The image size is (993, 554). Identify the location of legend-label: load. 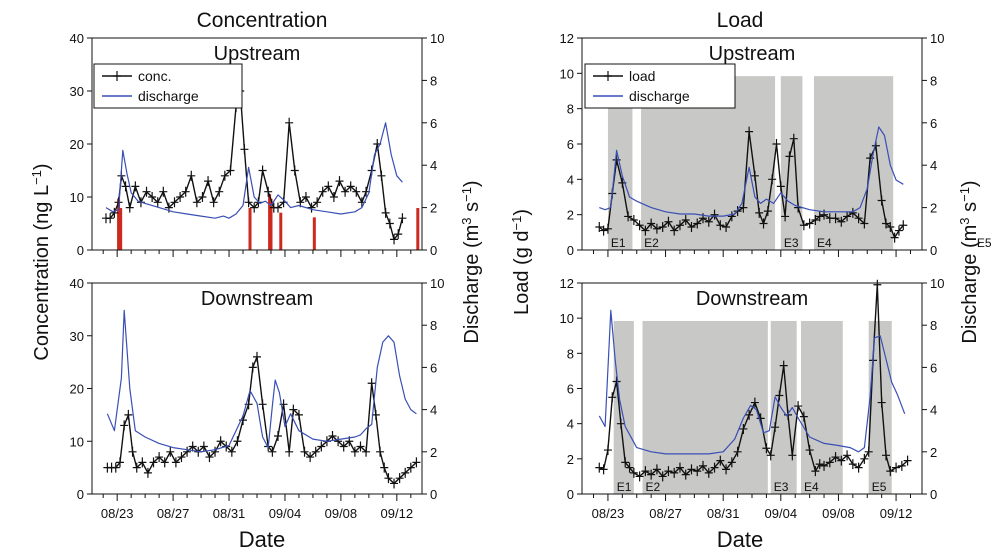
(642, 76).